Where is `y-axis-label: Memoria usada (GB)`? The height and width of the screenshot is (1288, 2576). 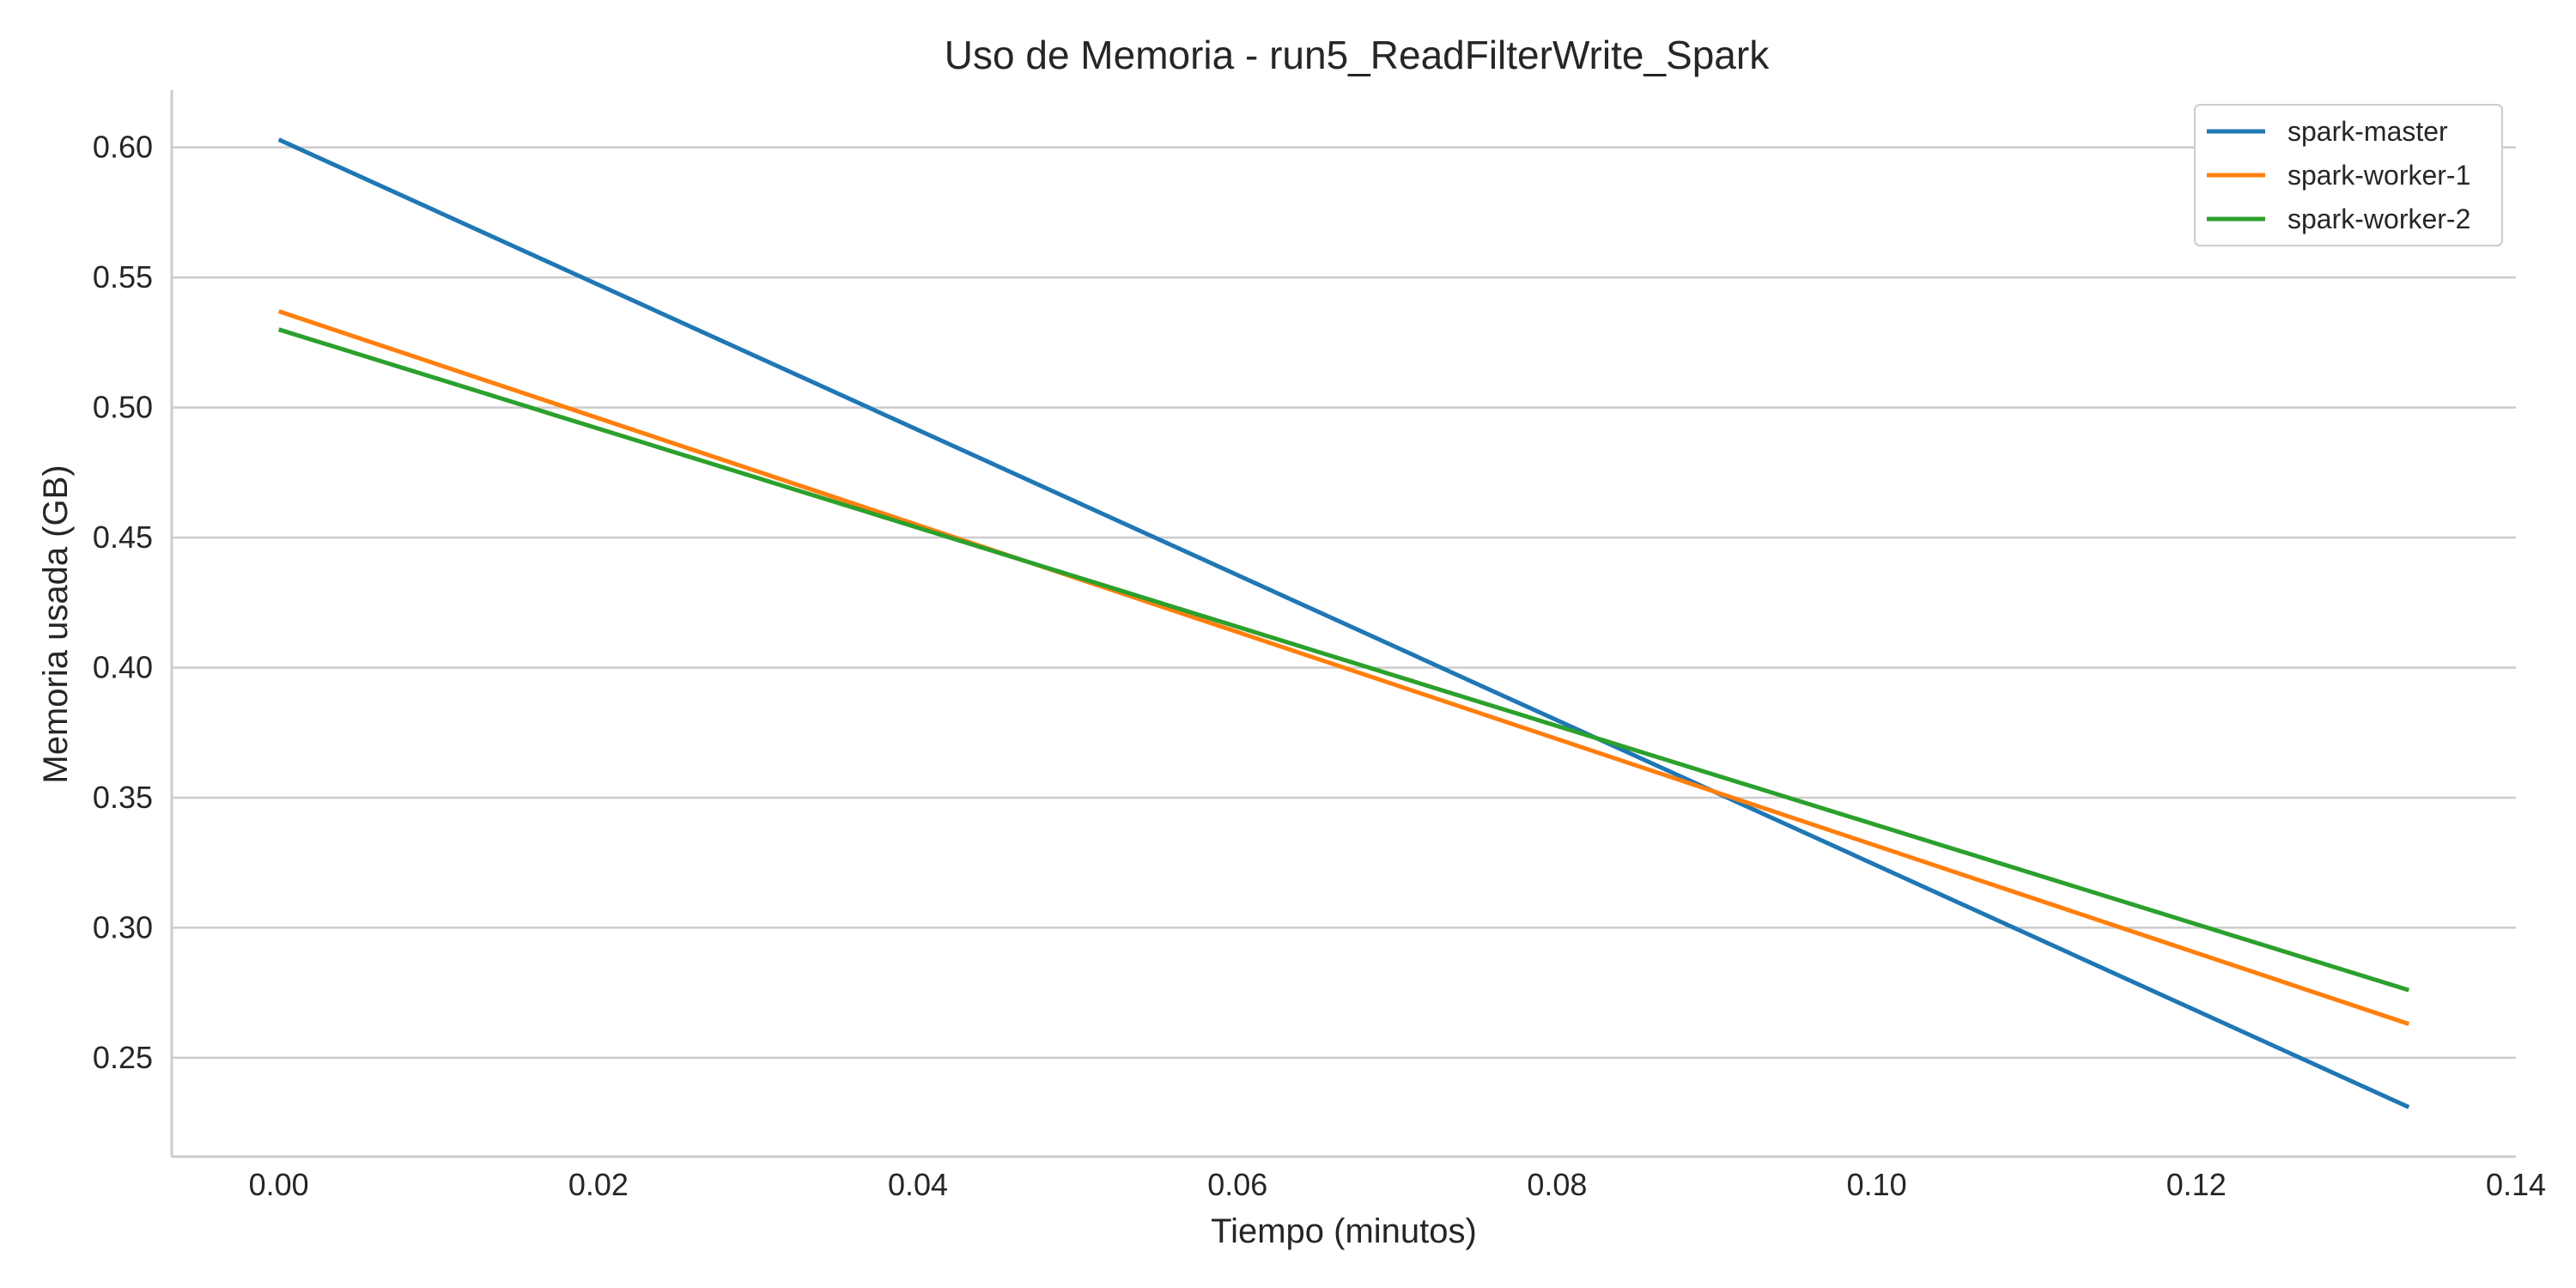
y-axis-label: Memoria usada (GB) is located at coordinates (56, 624).